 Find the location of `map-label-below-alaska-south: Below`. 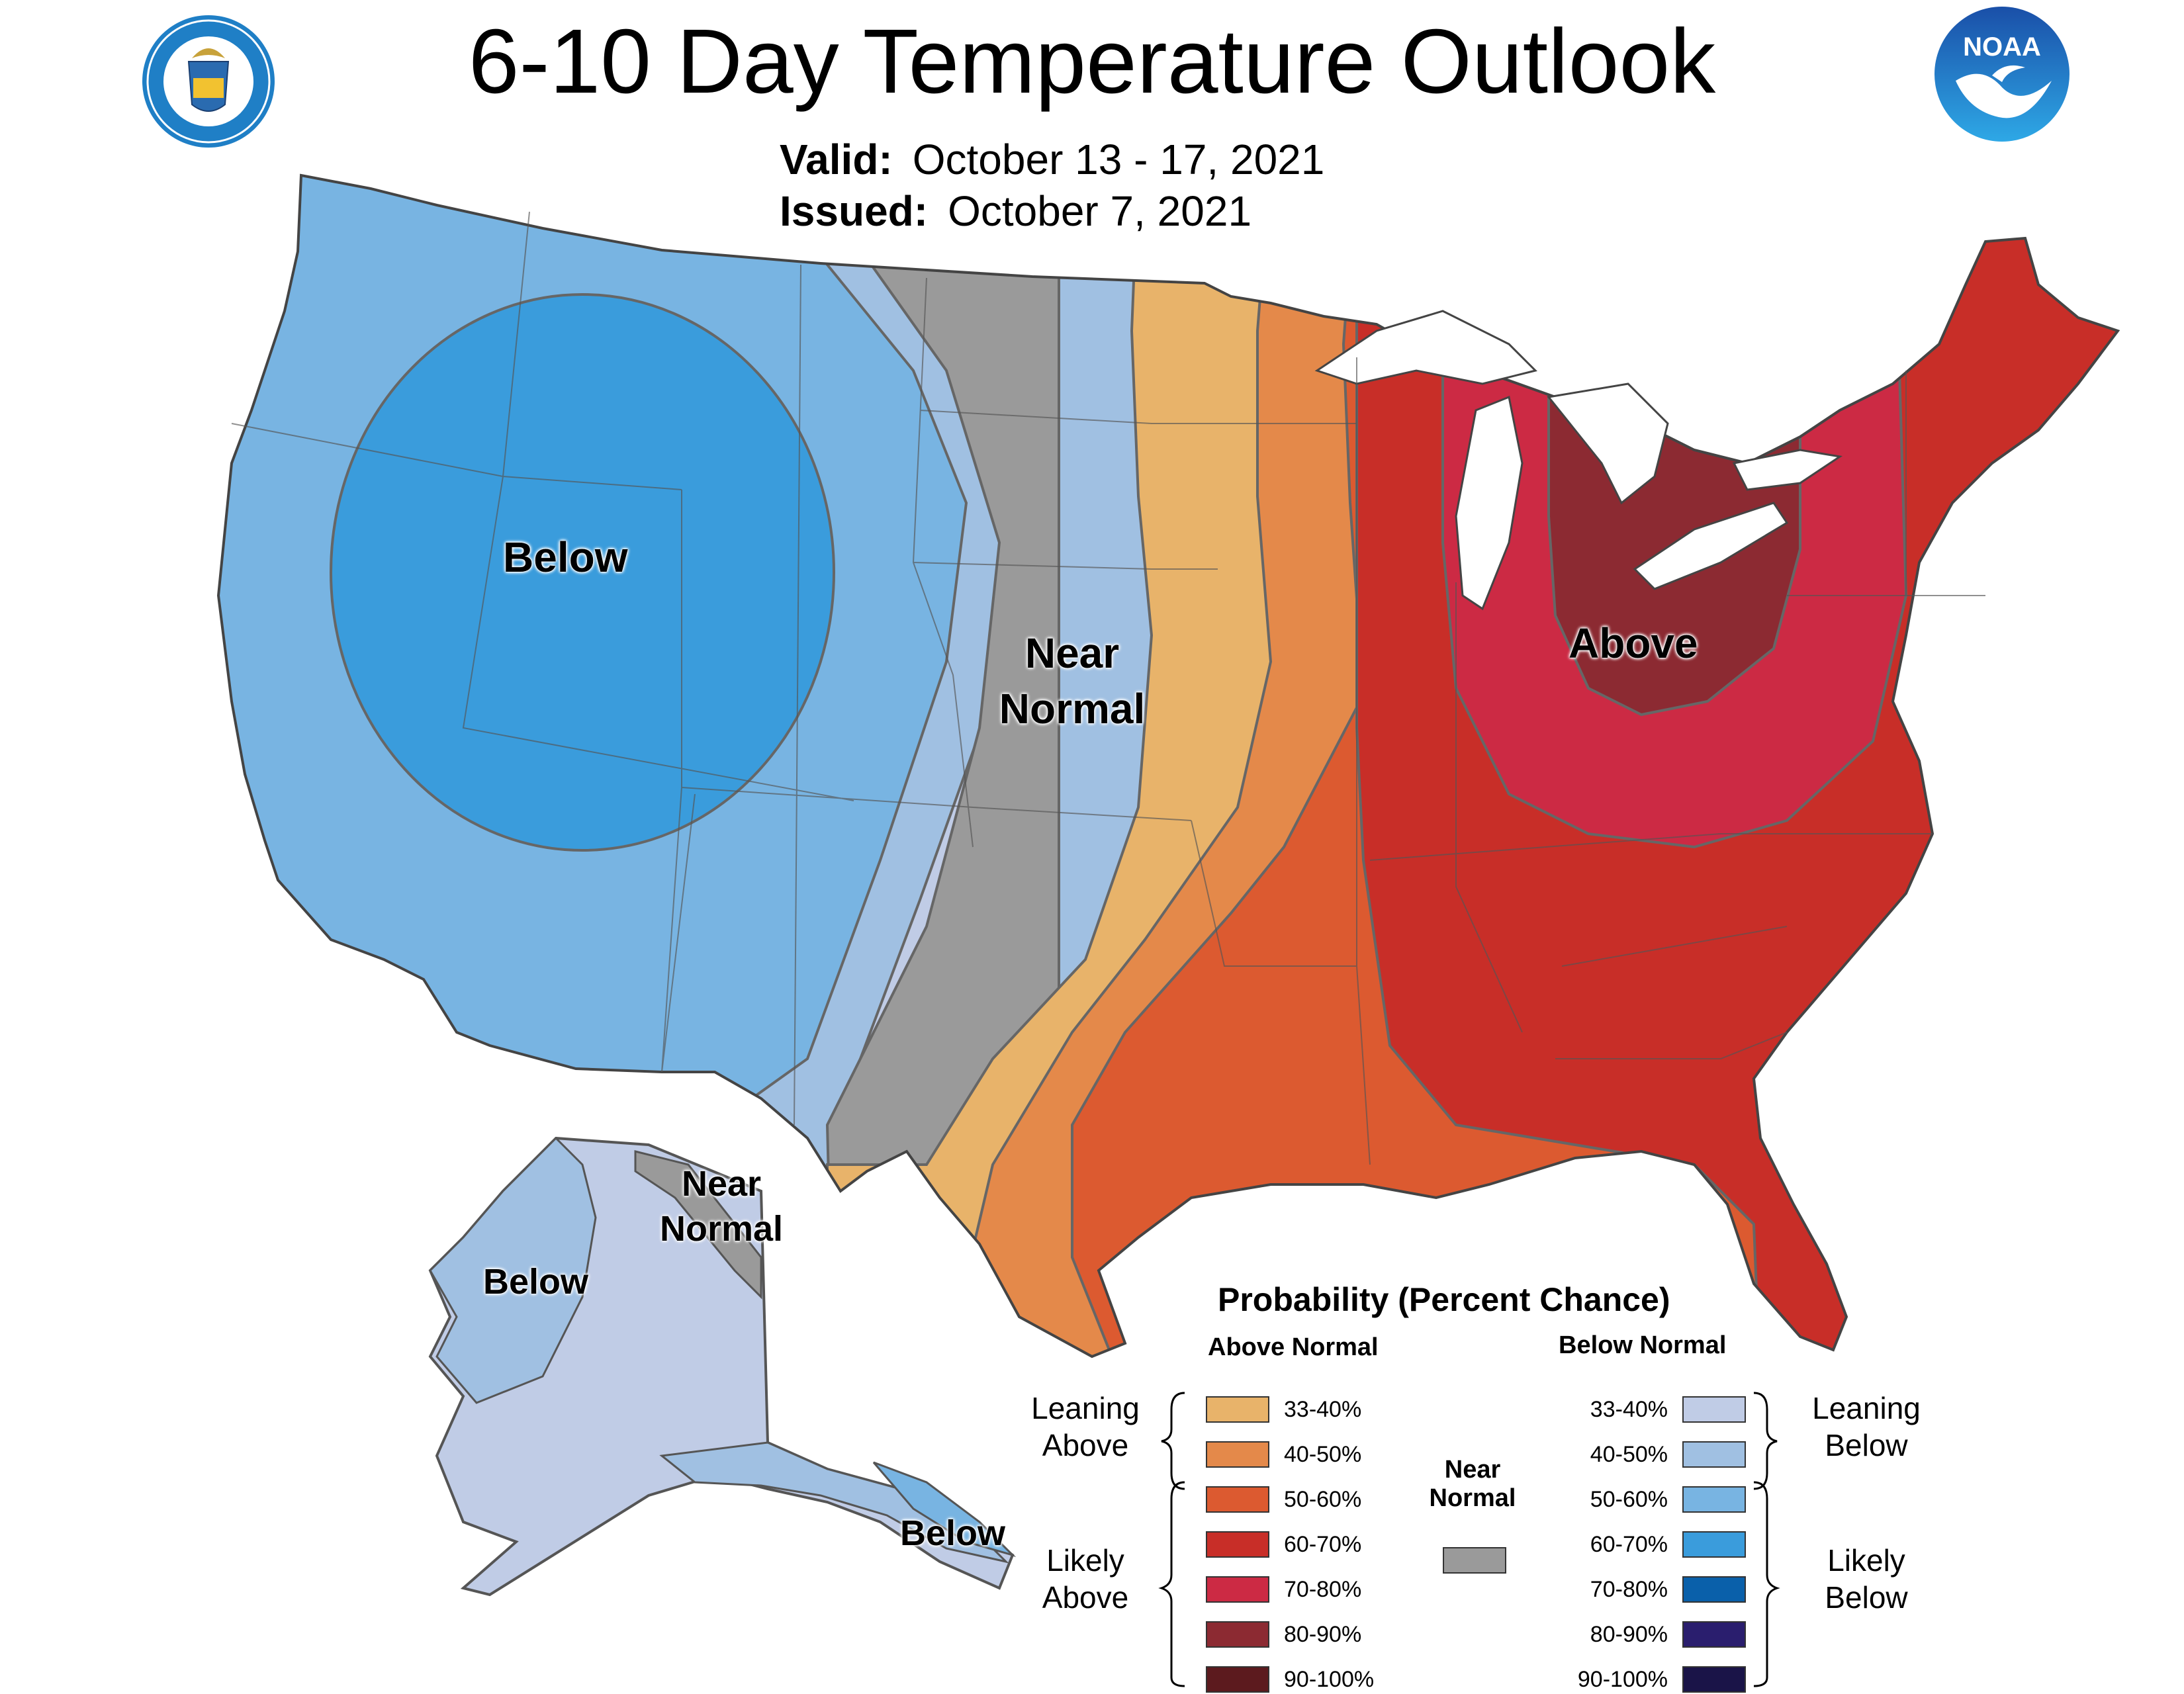

map-label-below-alaska-south: Below is located at coordinates (953, 1533).